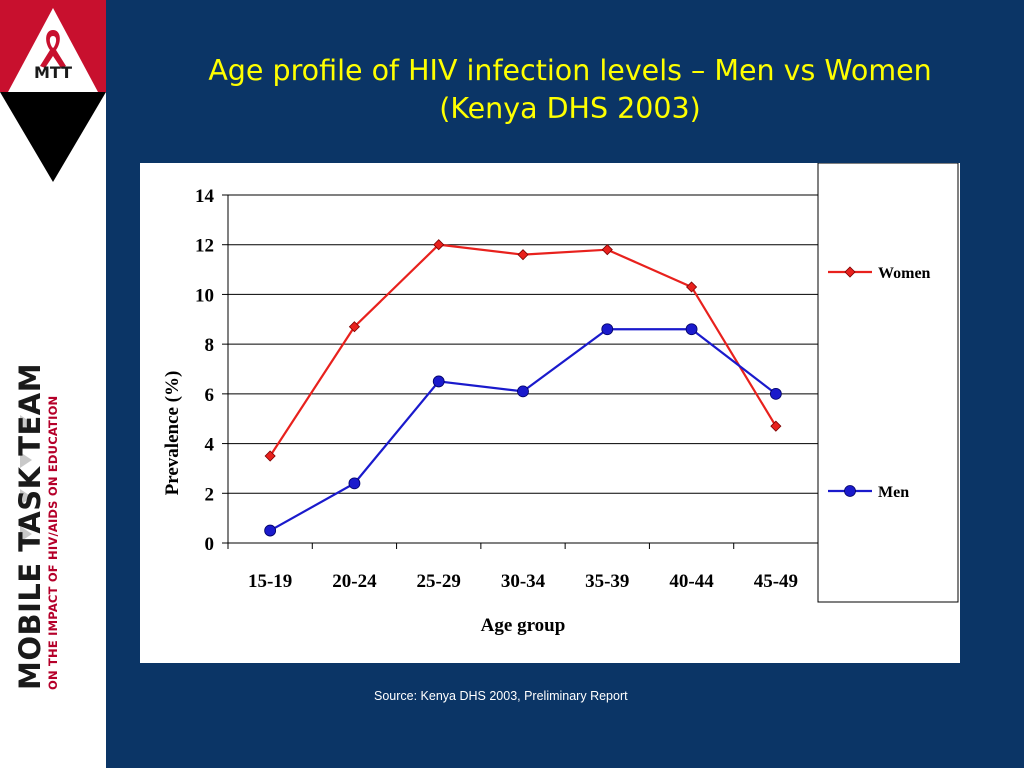  I want to click on y-tick-label: 6, so click(210, 395).